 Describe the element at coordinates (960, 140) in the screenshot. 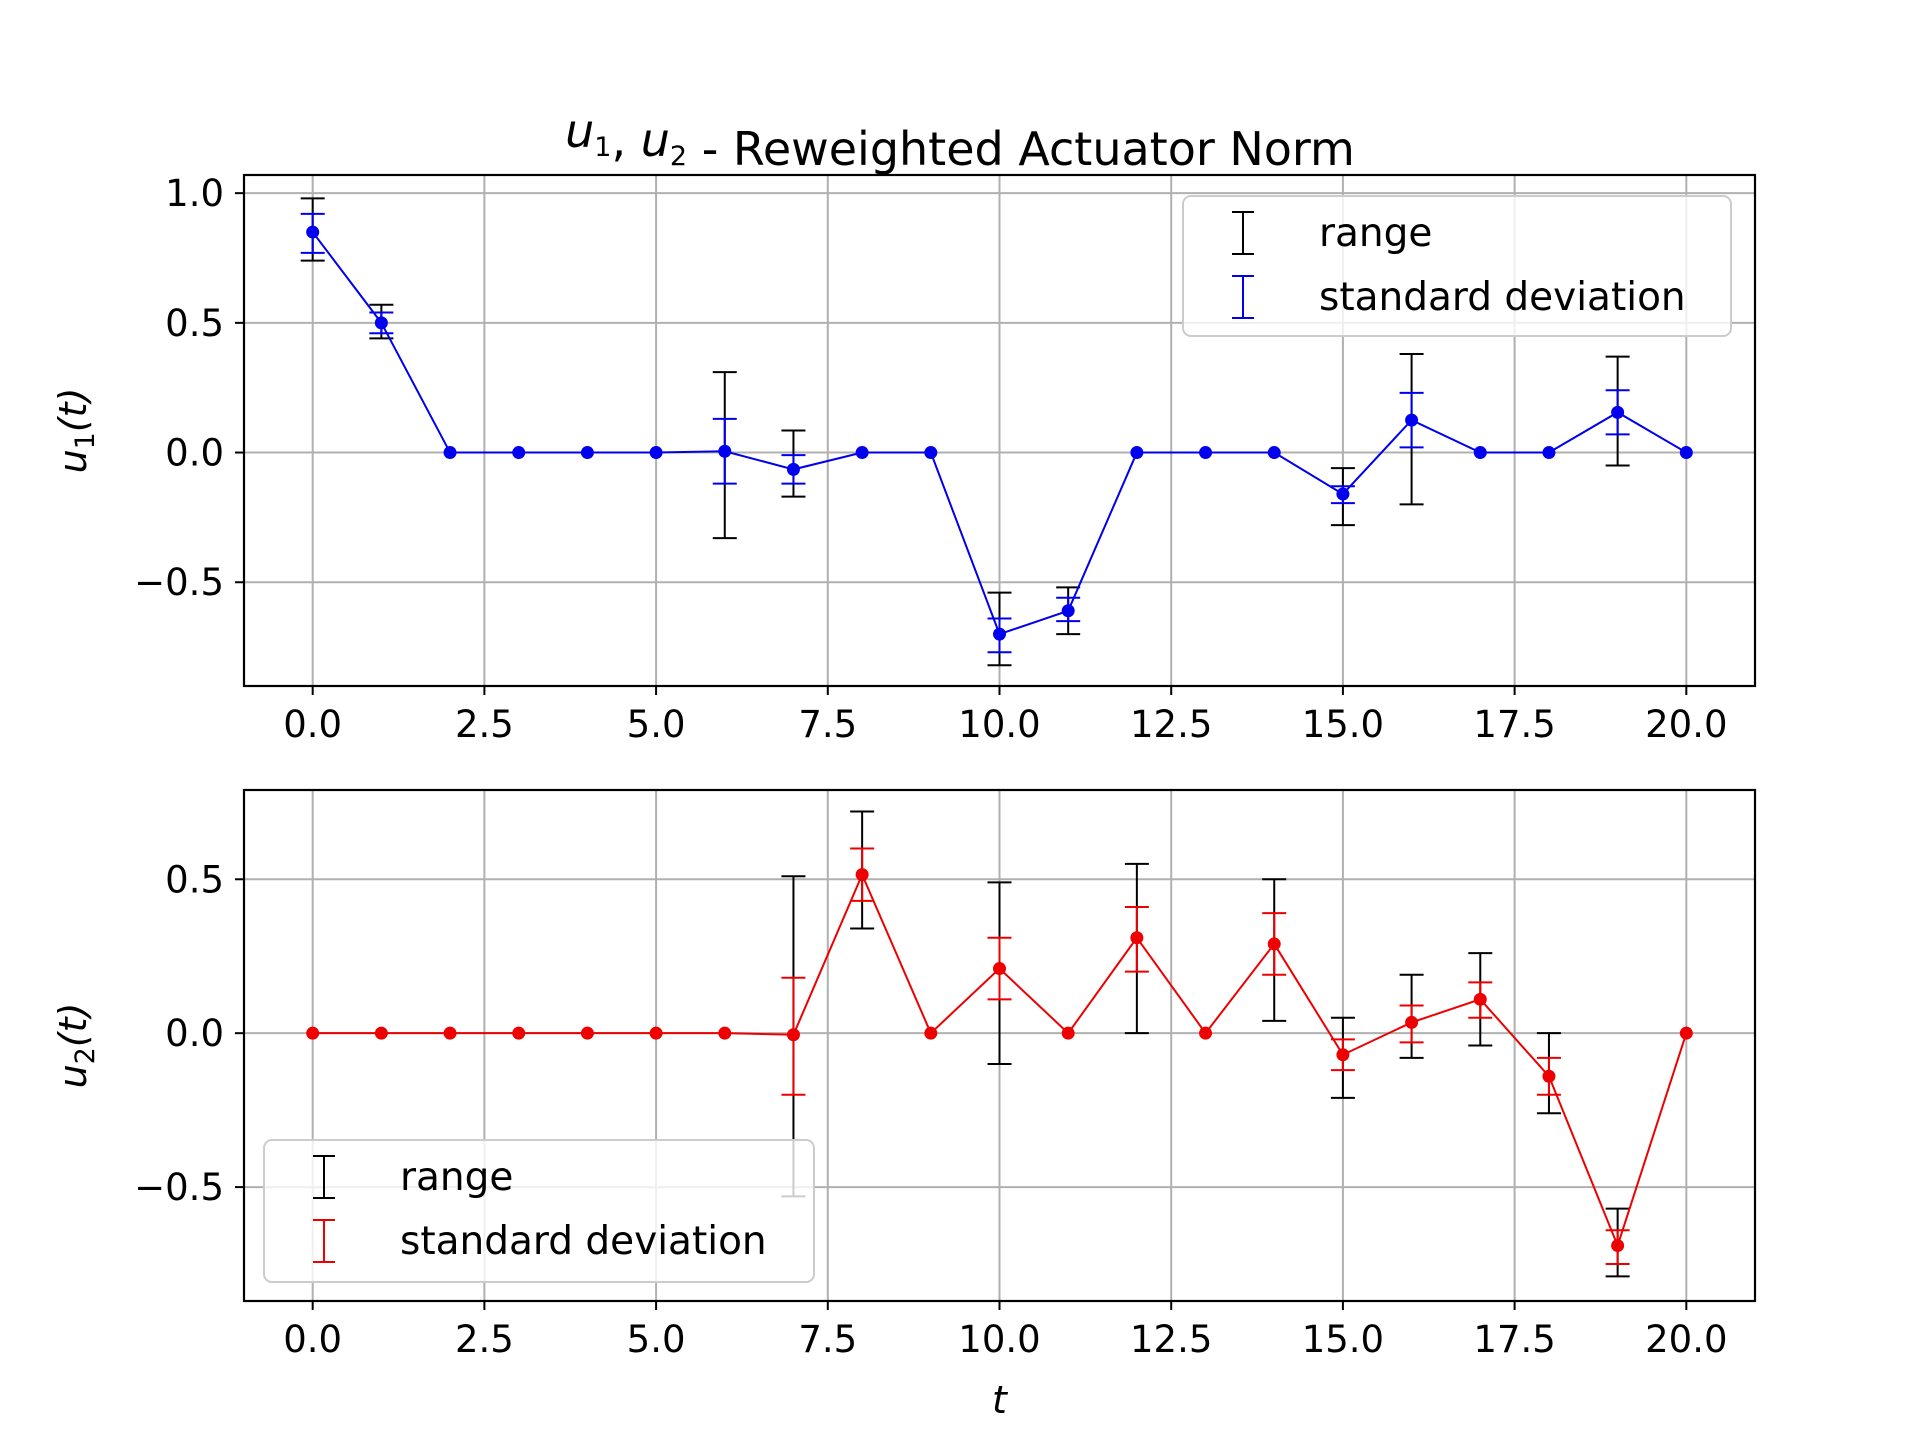

I see `figure-title: u1, u2 - Reweighted Actuator Norm` at that location.